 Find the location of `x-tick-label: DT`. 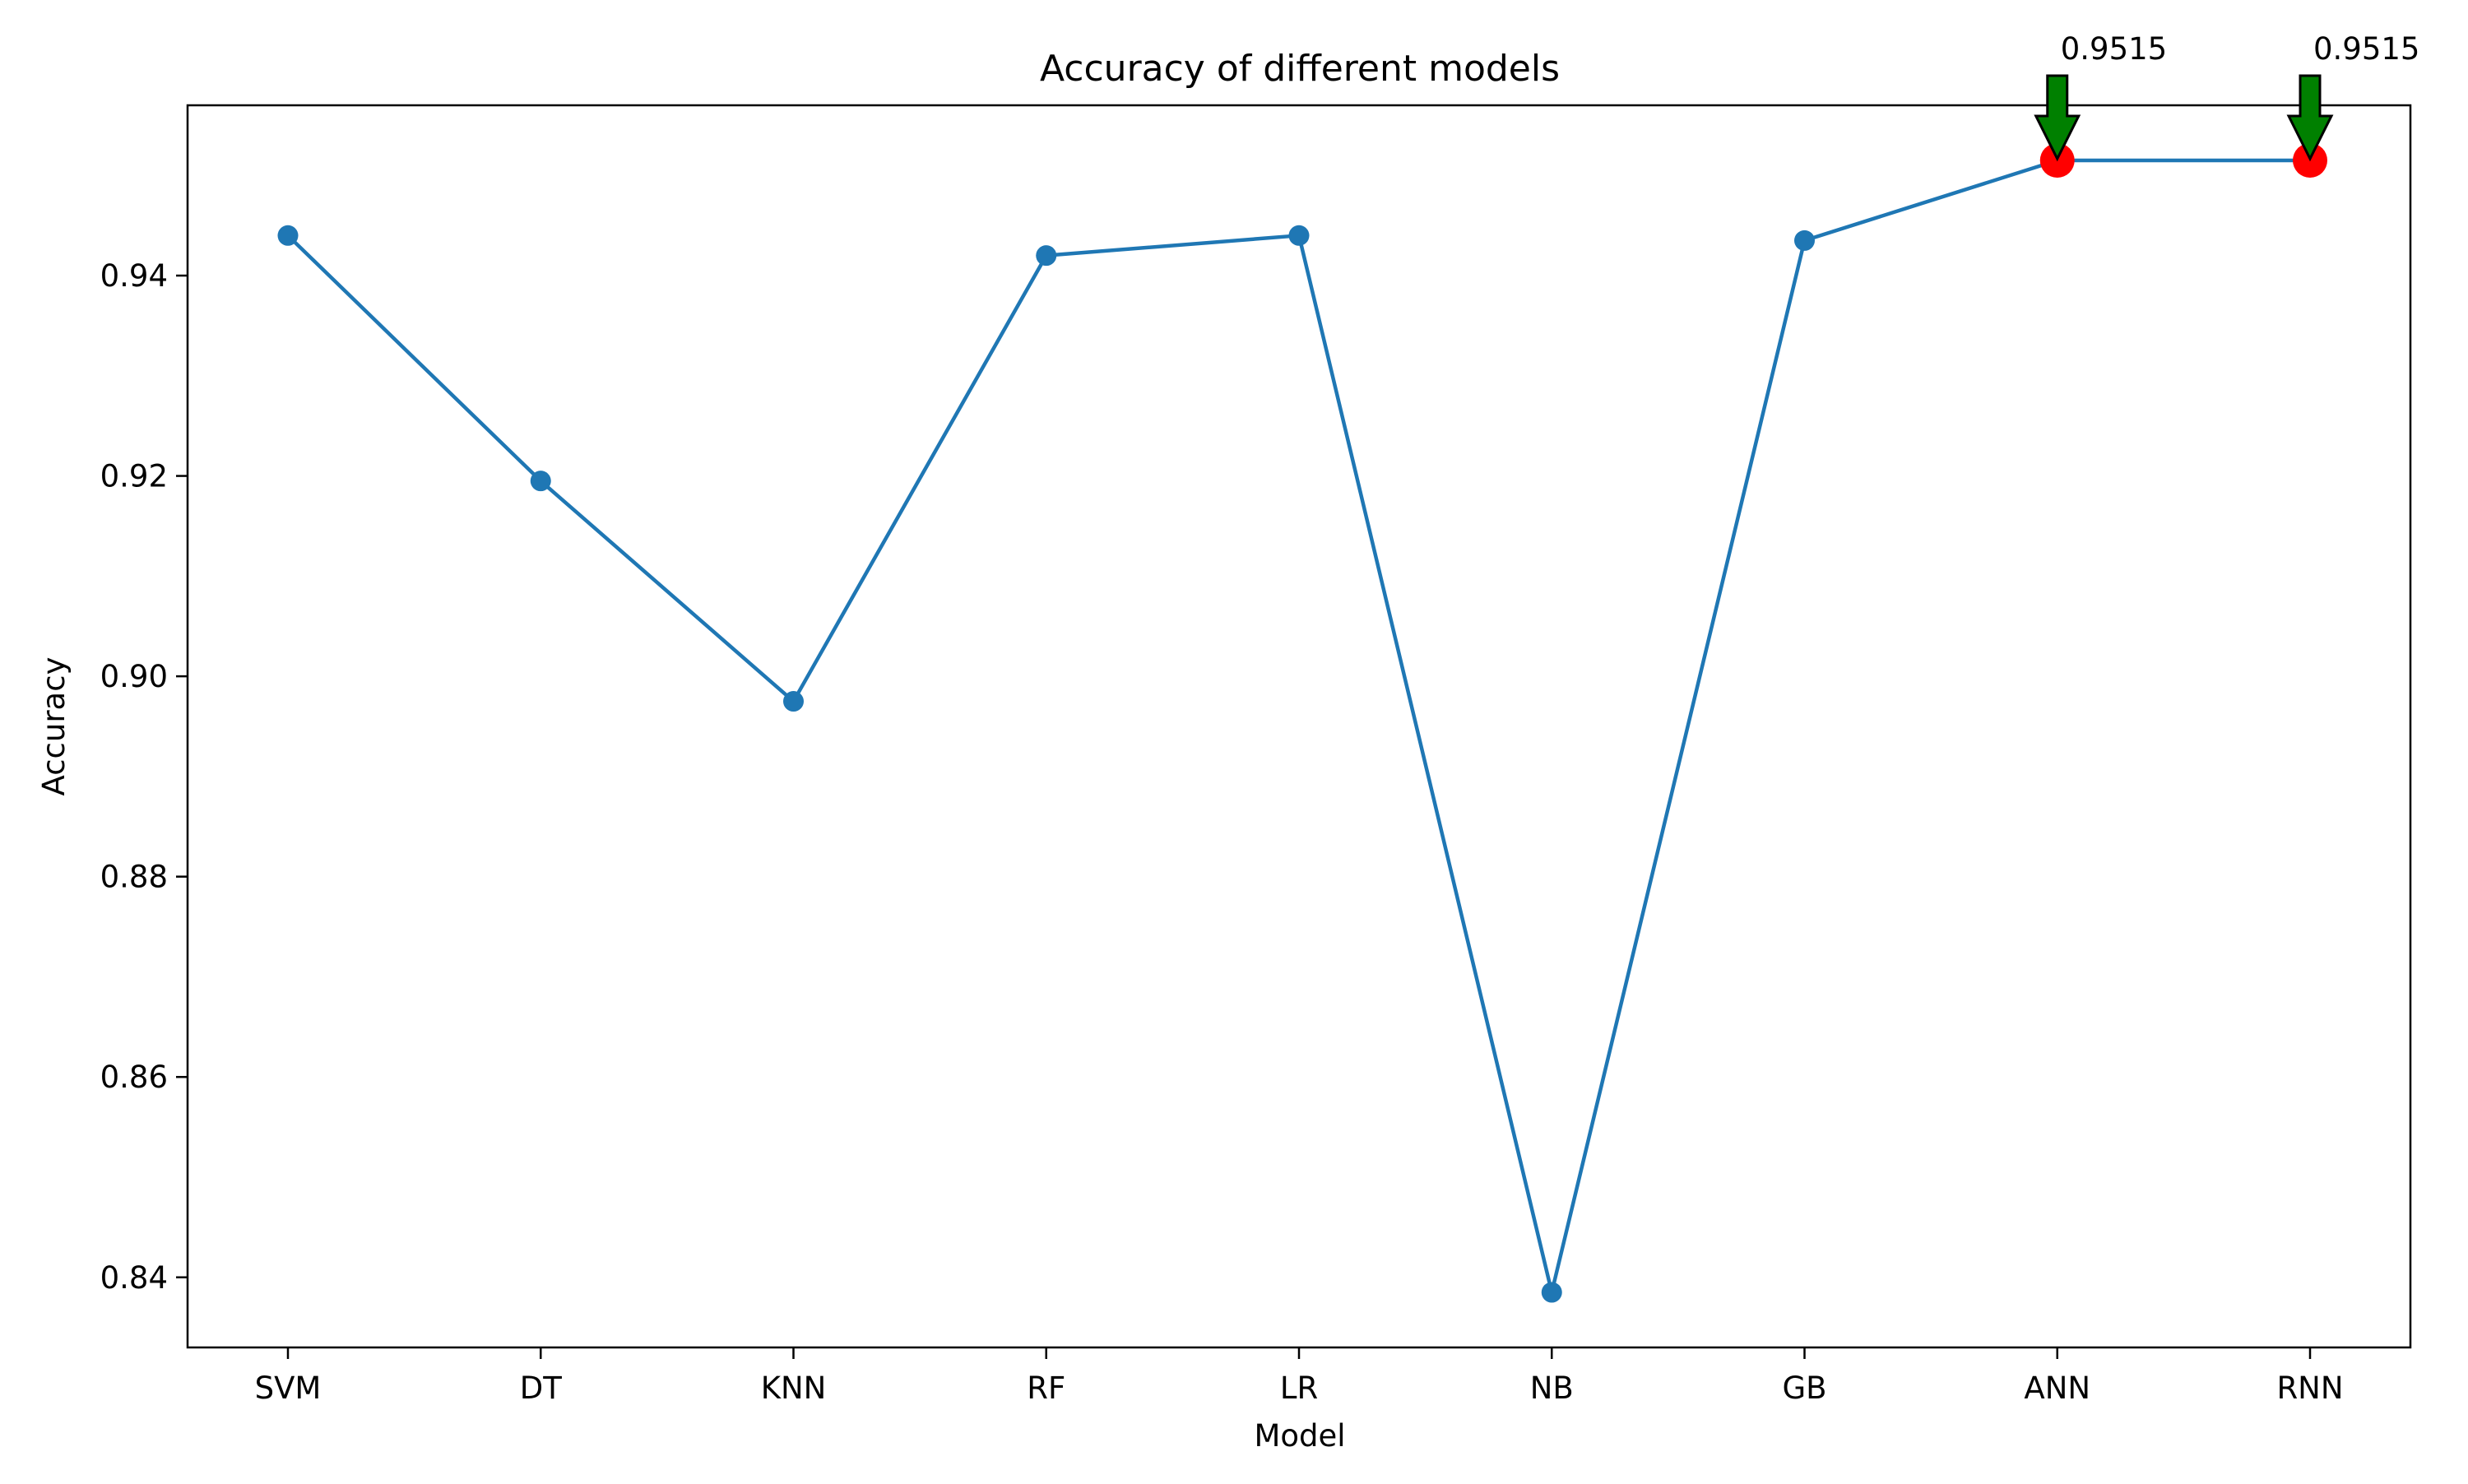

x-tick-label: DT is located at coordinates (541, 1388).